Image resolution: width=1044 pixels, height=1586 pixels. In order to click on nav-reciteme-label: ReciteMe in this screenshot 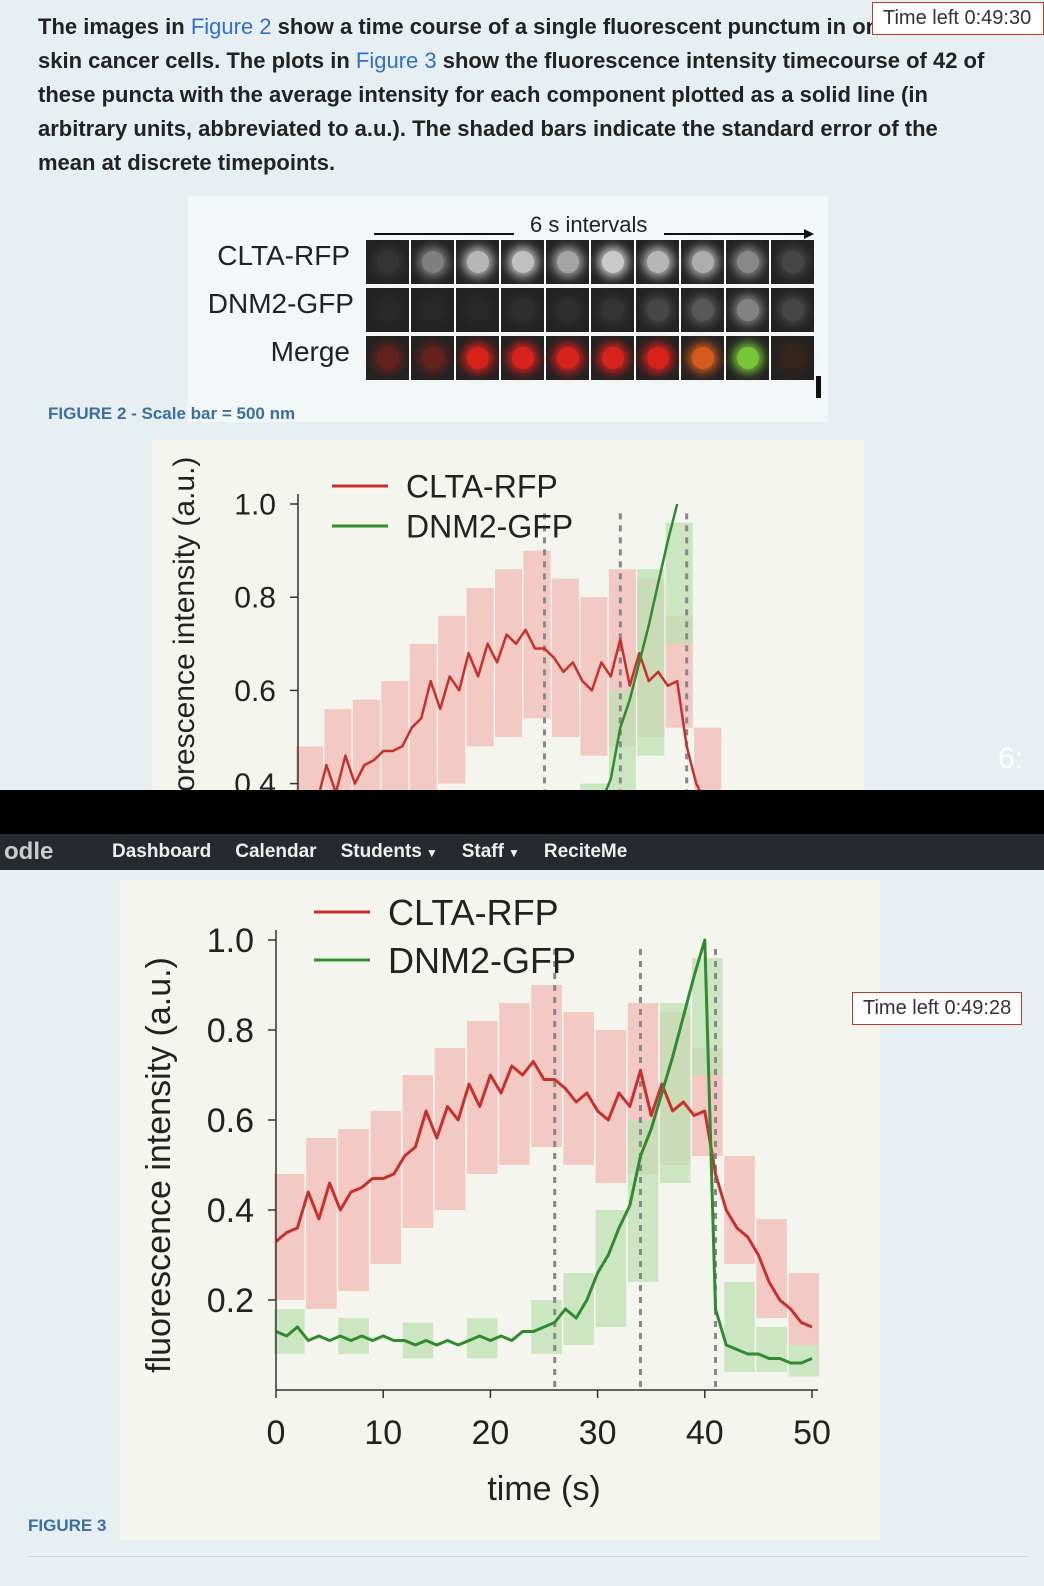, I will do `click(585, 851)`.